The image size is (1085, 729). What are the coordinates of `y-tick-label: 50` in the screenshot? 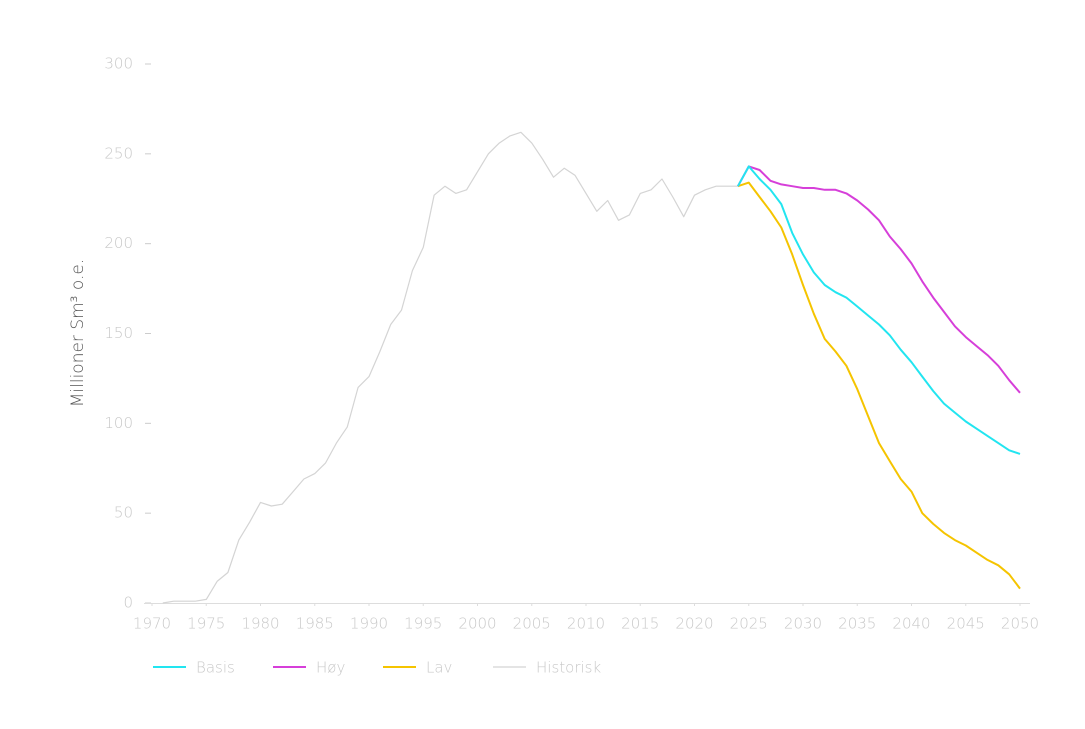 It's located at (123, 513).